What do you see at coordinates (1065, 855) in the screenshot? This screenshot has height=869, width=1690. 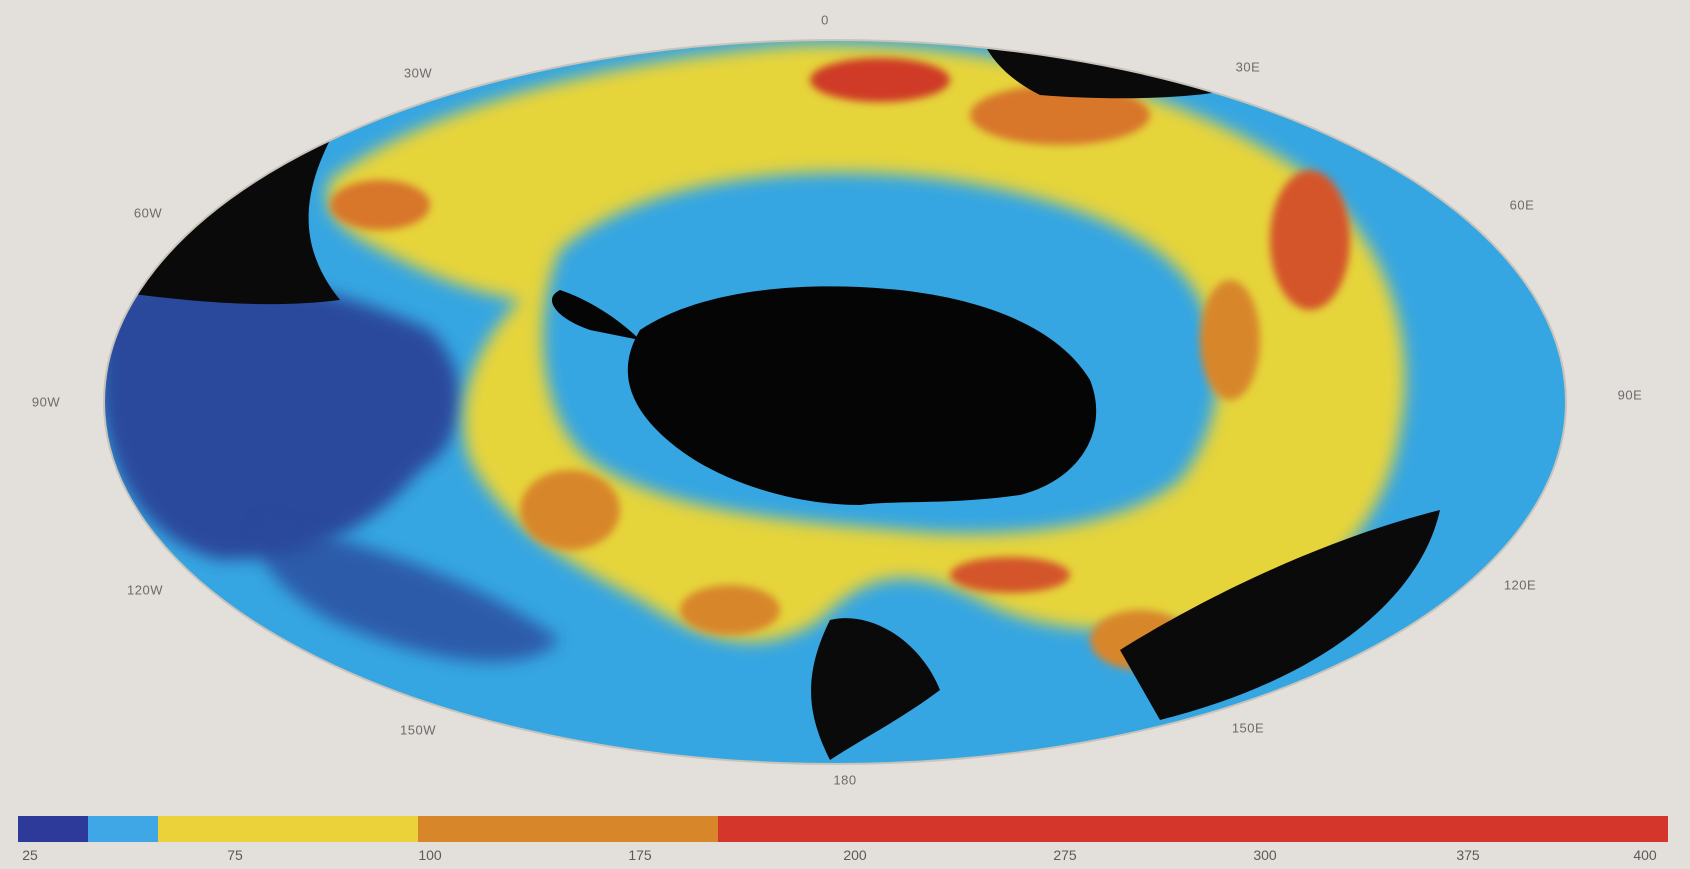 I see `colorbar-tick-5: 275` at bounding box center [1065, 855].